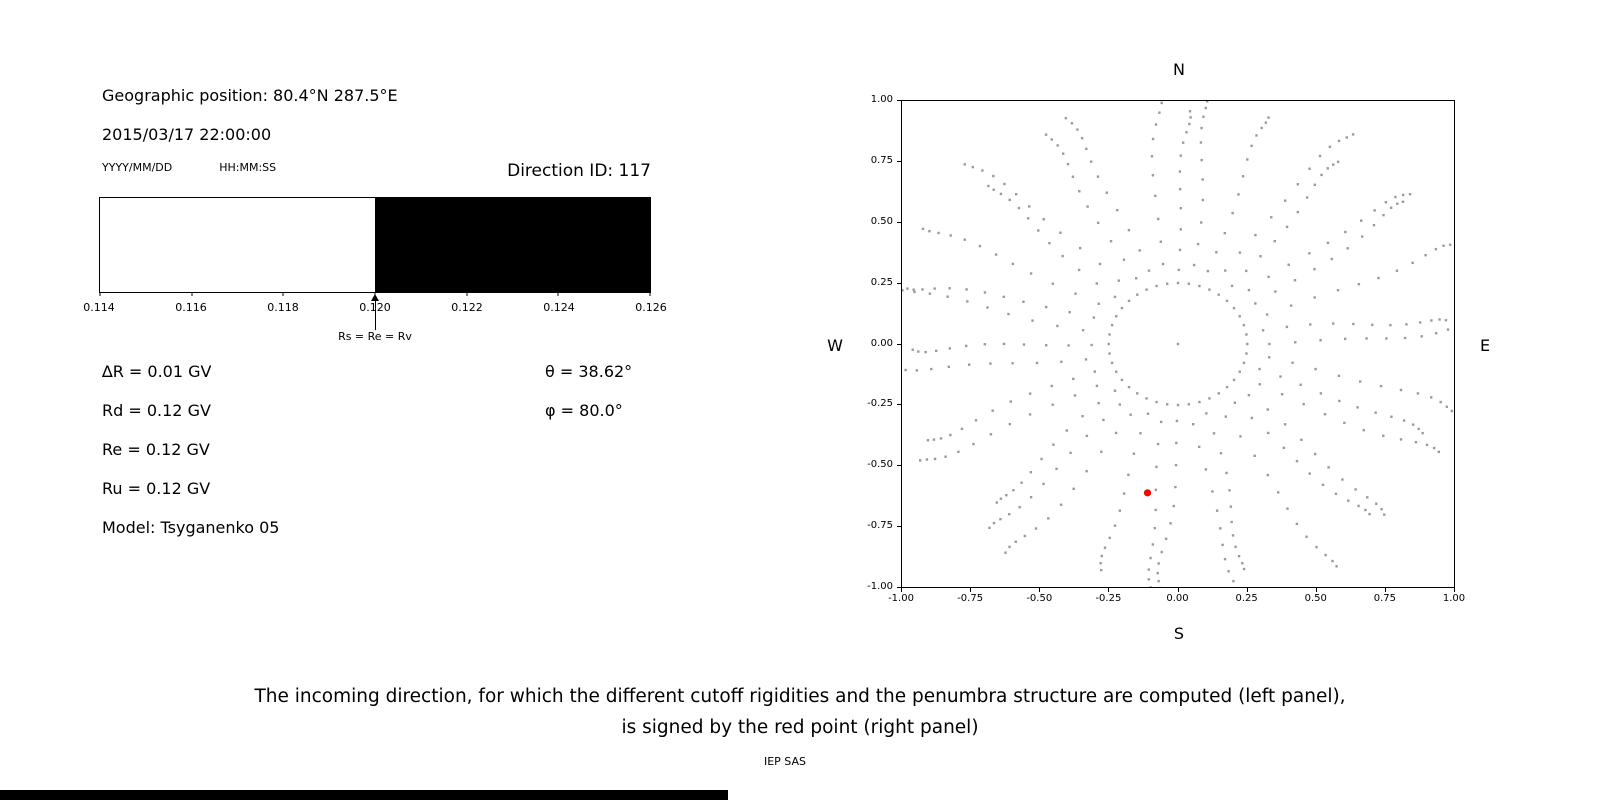 The height and width of the screenshot is (800, 1600). What do you see at coordinates (187, 134) in the screenshot?
I see `datetime: 2015/03/17 22:00:00` at bounding box center [187, 134].